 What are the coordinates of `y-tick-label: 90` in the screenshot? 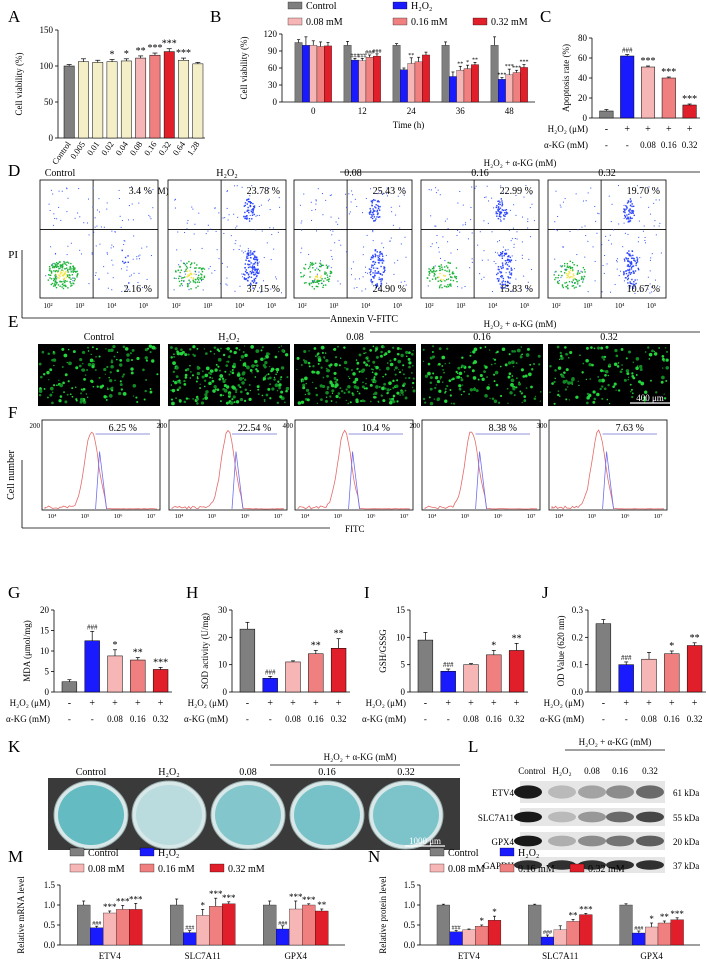 It's located at (273, 51).